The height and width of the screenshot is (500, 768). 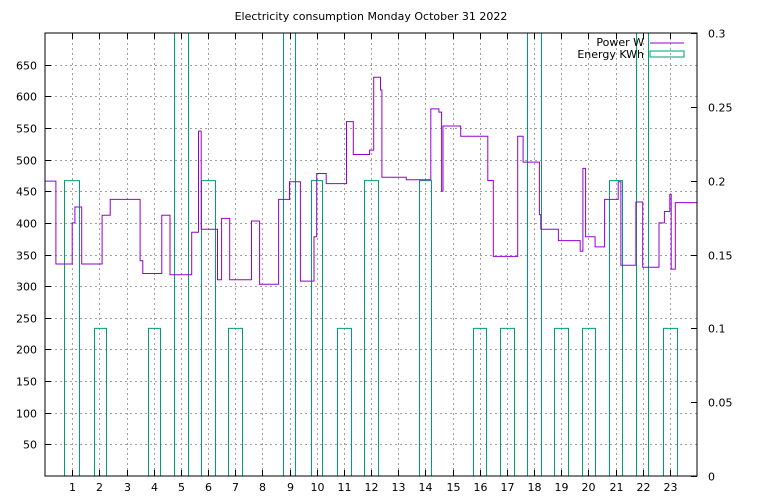 What do you see at coordinates (372, 487) in the screenshot?
I see `x-tick-label: 12` at bounding box center [372, 487].